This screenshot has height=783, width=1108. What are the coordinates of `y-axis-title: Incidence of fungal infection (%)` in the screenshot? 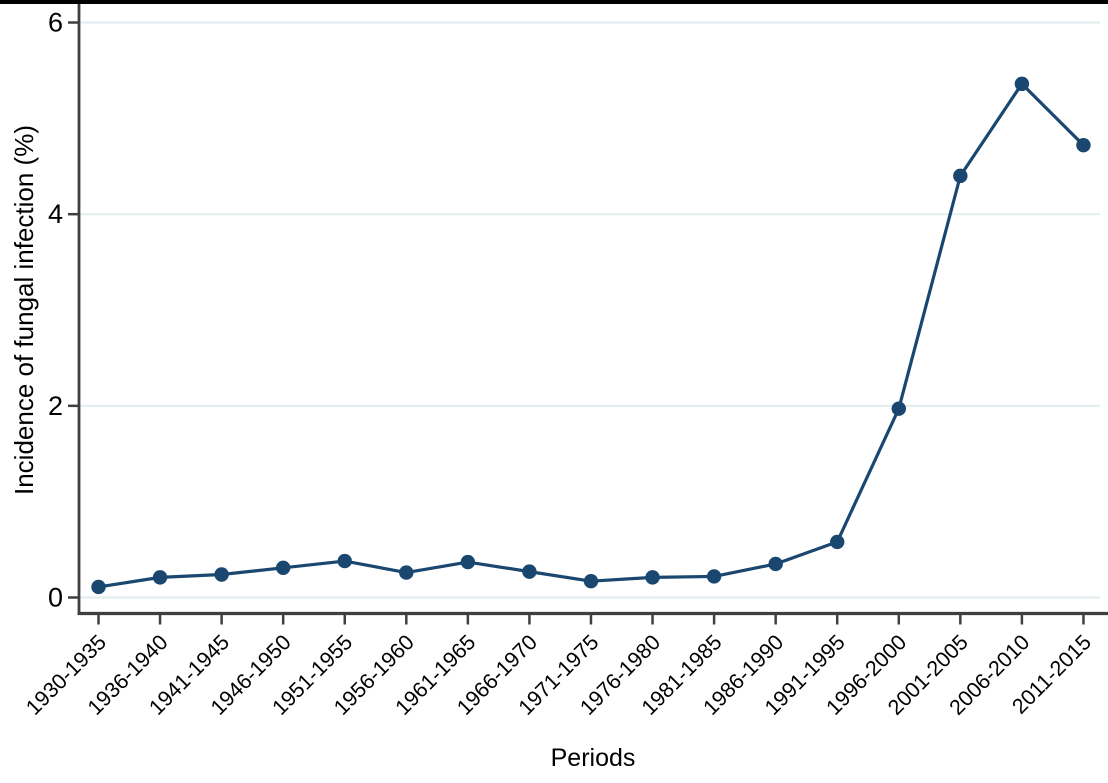 It's located at (24, 310).